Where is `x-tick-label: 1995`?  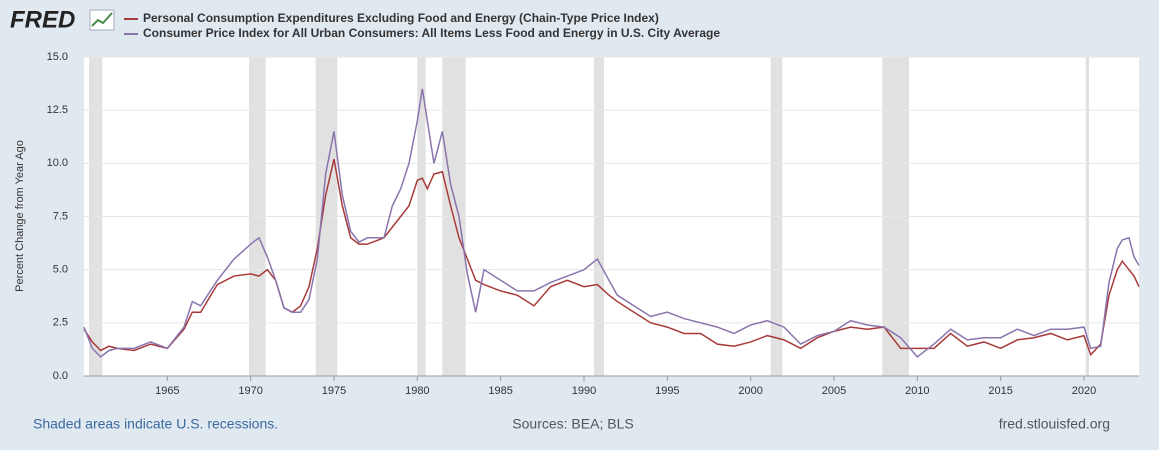 x-tick-label: 1995 is located at coordinates (667, 391).